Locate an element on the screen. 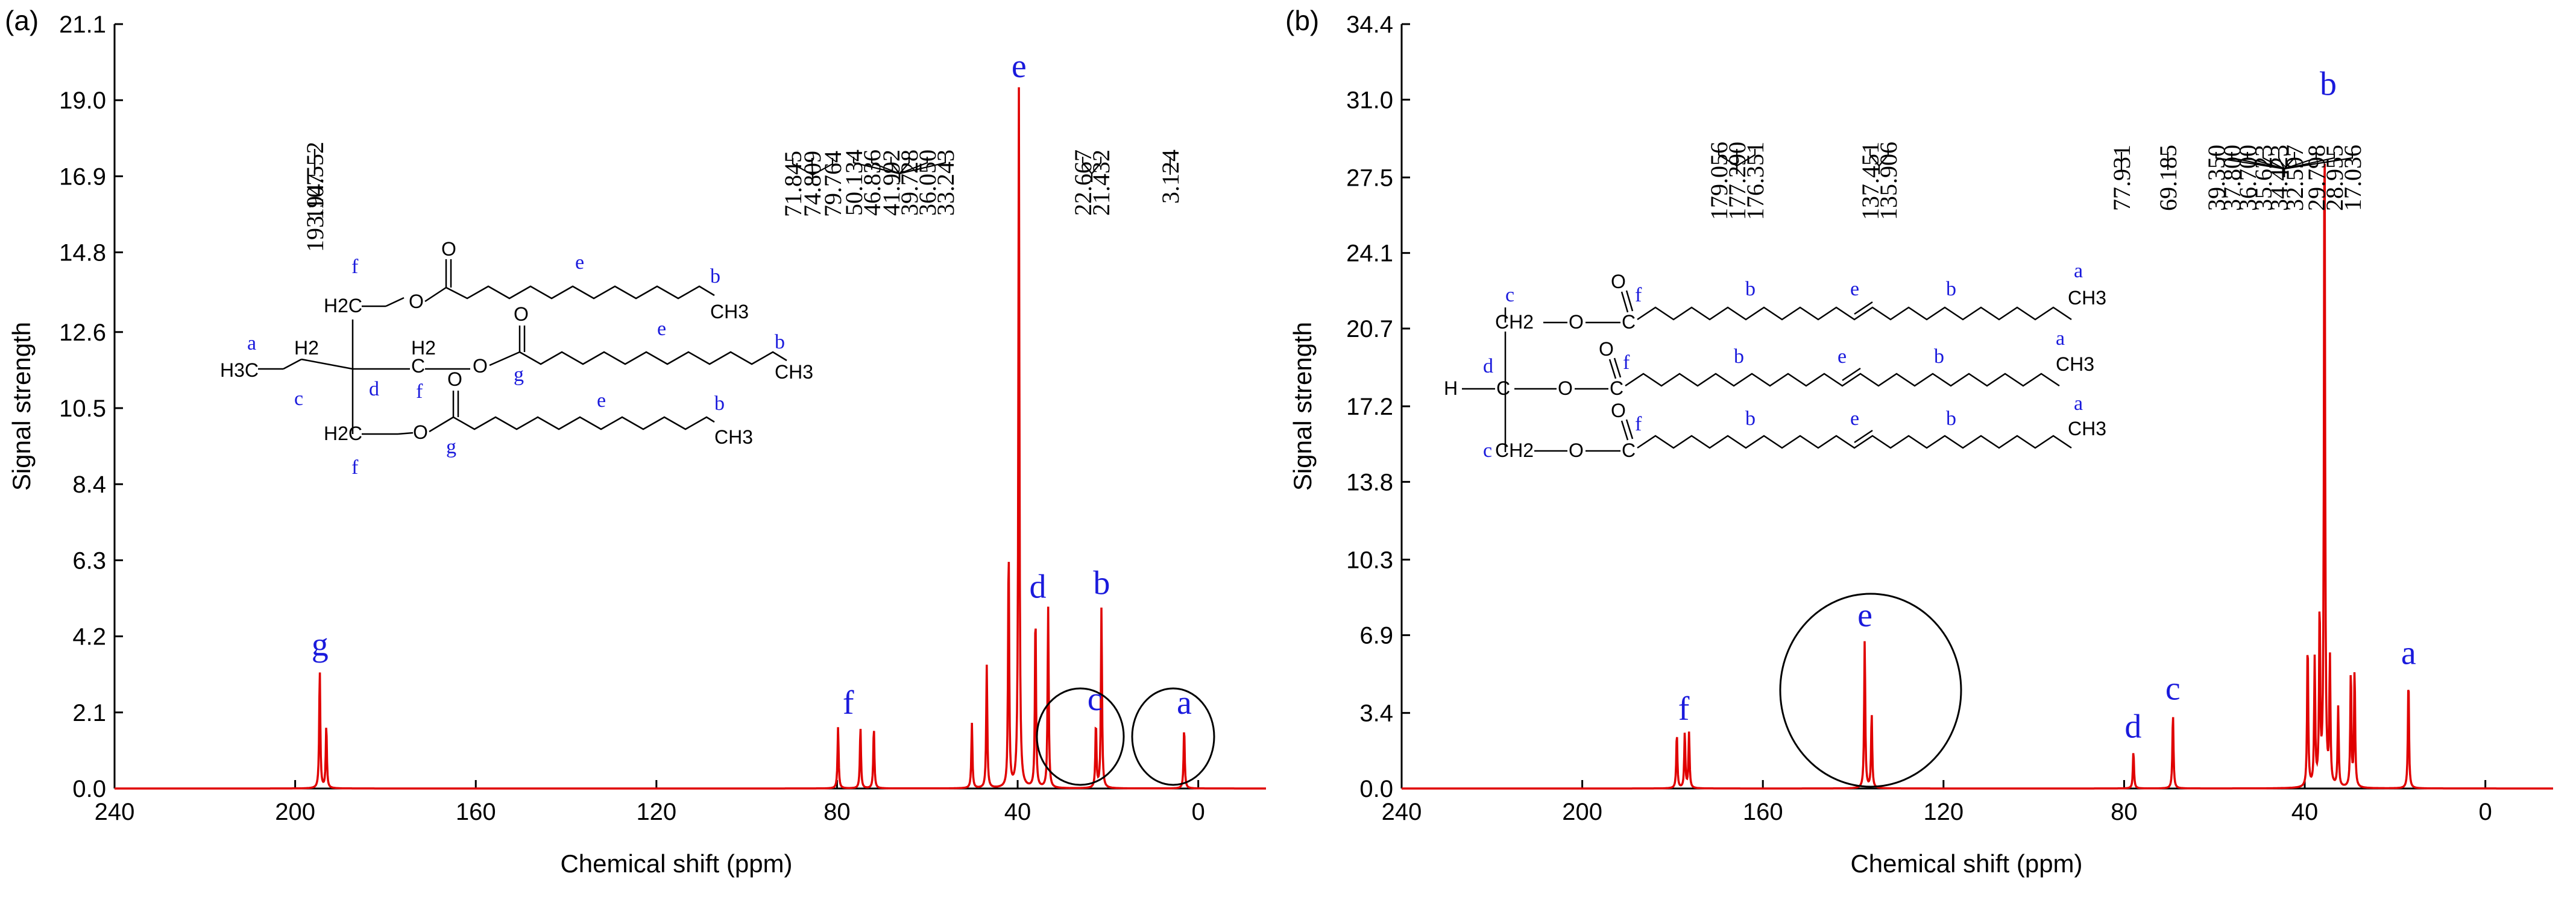  mol-b-double-bond1 is located at coordinates (1863, 308).